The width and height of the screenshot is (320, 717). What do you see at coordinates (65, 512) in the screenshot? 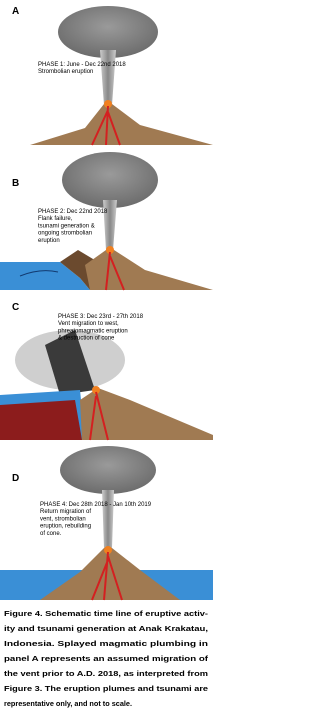
I see `phase-text: Return migration of` at bounding box center [65, 512].